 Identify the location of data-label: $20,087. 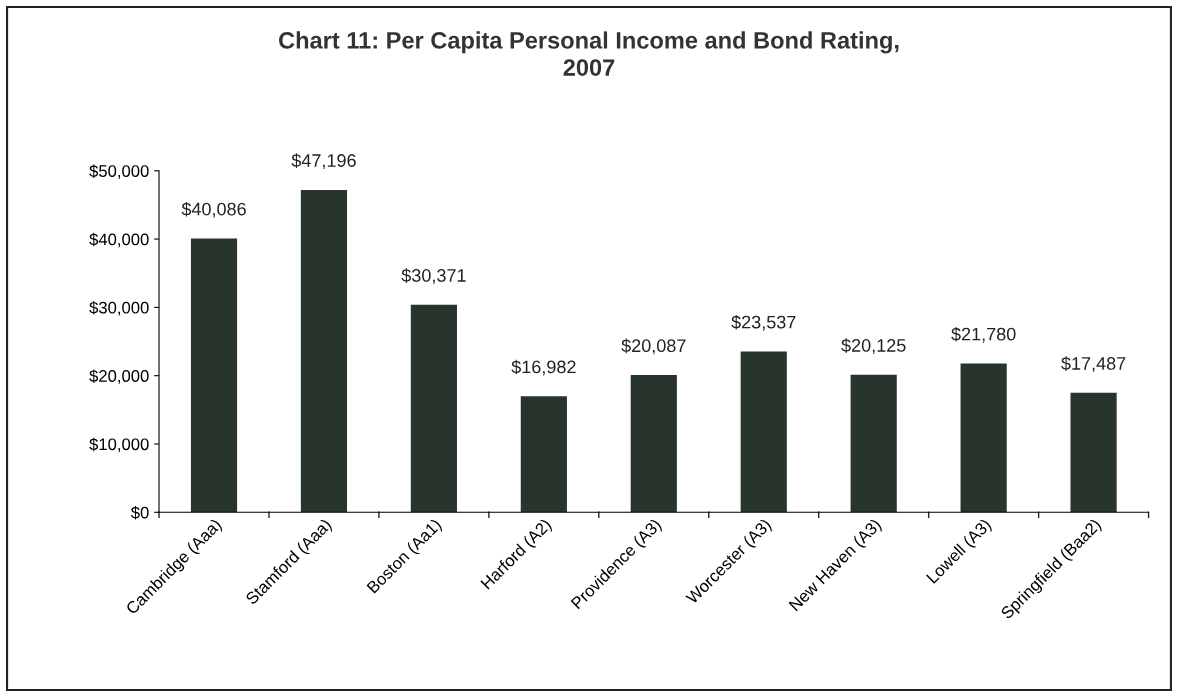
(653, 346).